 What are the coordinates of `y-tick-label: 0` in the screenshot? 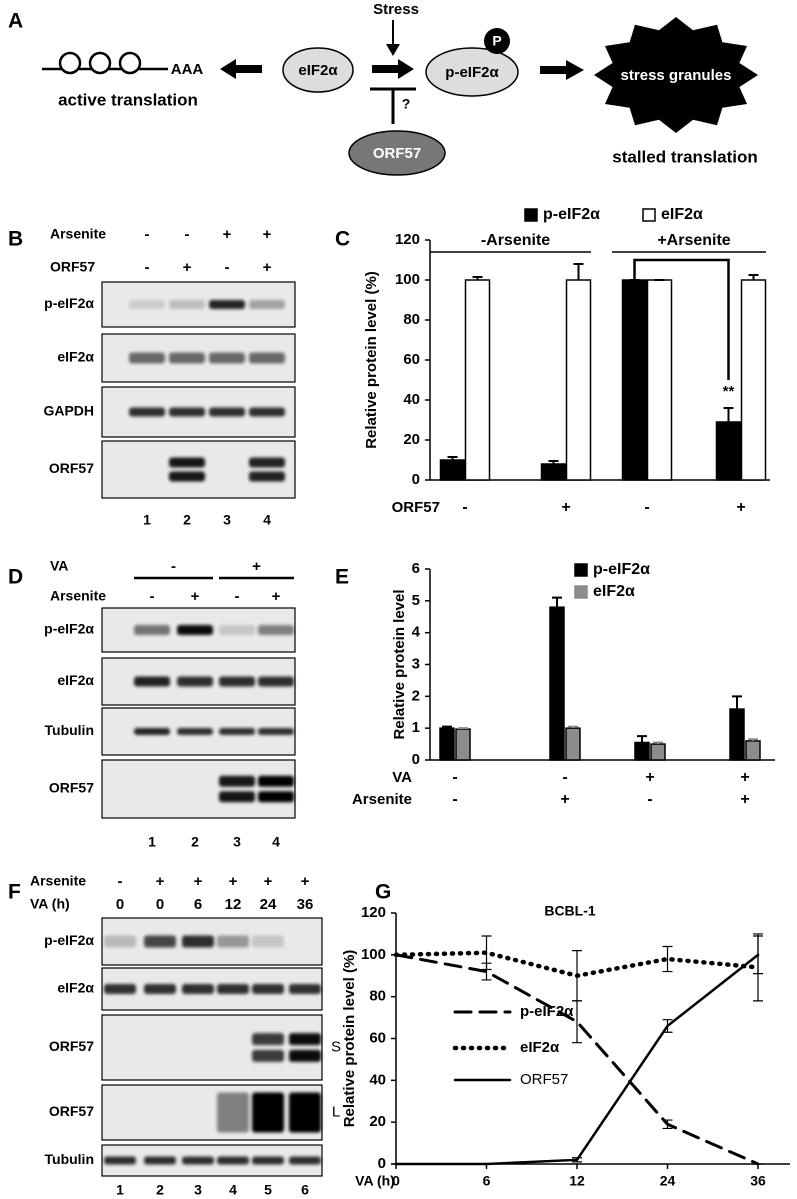 It's located at (416, 759).